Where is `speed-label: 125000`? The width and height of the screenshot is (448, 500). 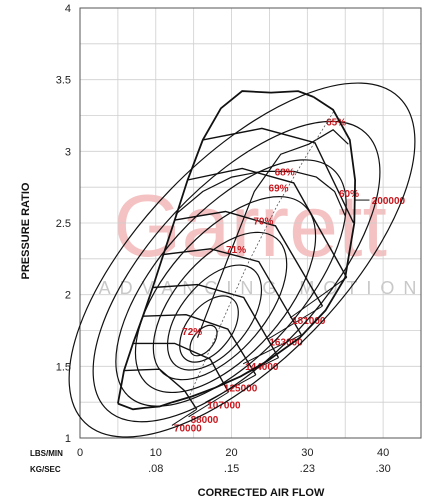 speed-label: 125000 is located at coordinates (241, 388).